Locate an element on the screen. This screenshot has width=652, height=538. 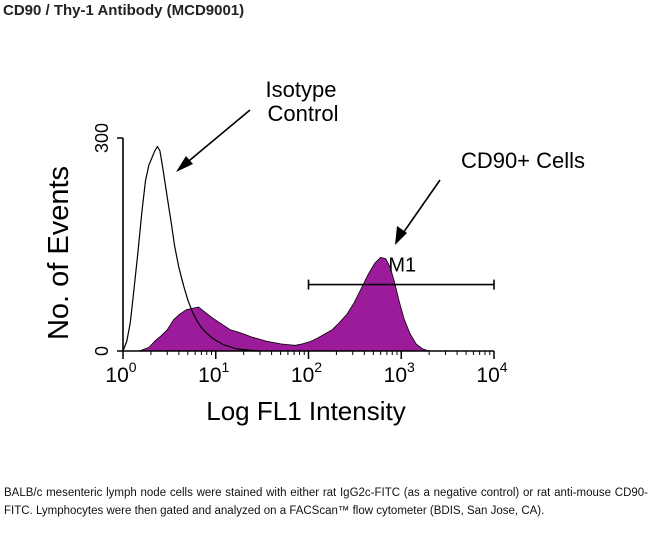
isotype-histogram-line is located at coordinates (191, 248).